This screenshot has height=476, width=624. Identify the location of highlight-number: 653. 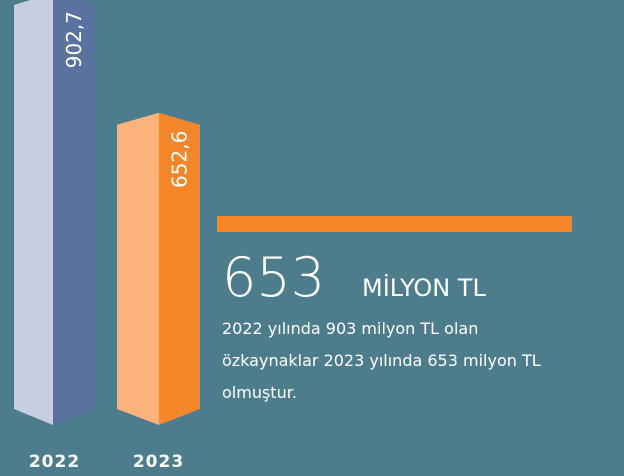
(273, 277).